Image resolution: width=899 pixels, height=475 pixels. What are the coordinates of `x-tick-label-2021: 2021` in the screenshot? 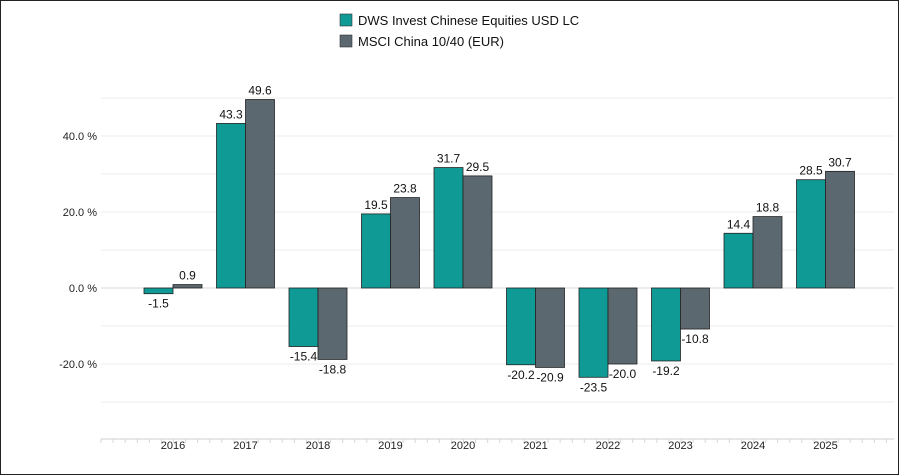 It's located at (535, 446).